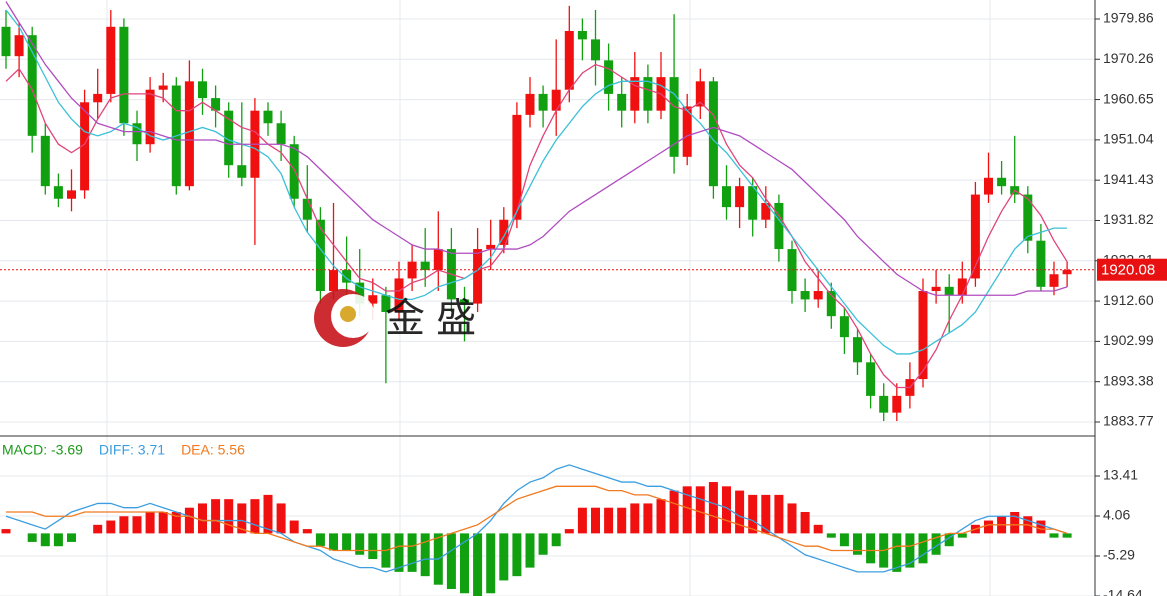 The image size is (1167, 596). What do you see at coordinates (1123, 591) in the screenshot?
I see `y-tick-label: -14.64` at bounding box center [1123, 591].